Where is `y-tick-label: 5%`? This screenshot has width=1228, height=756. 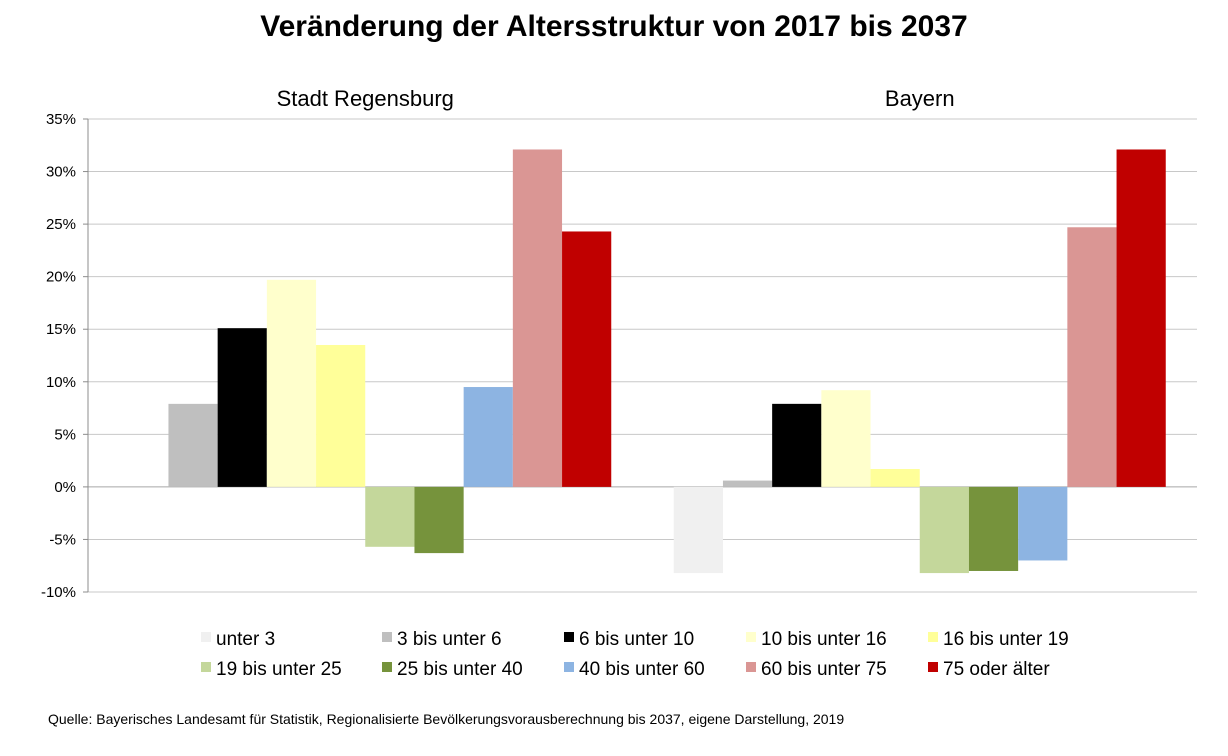
y-tick-label: 5% is located at coordinates (65, 434).